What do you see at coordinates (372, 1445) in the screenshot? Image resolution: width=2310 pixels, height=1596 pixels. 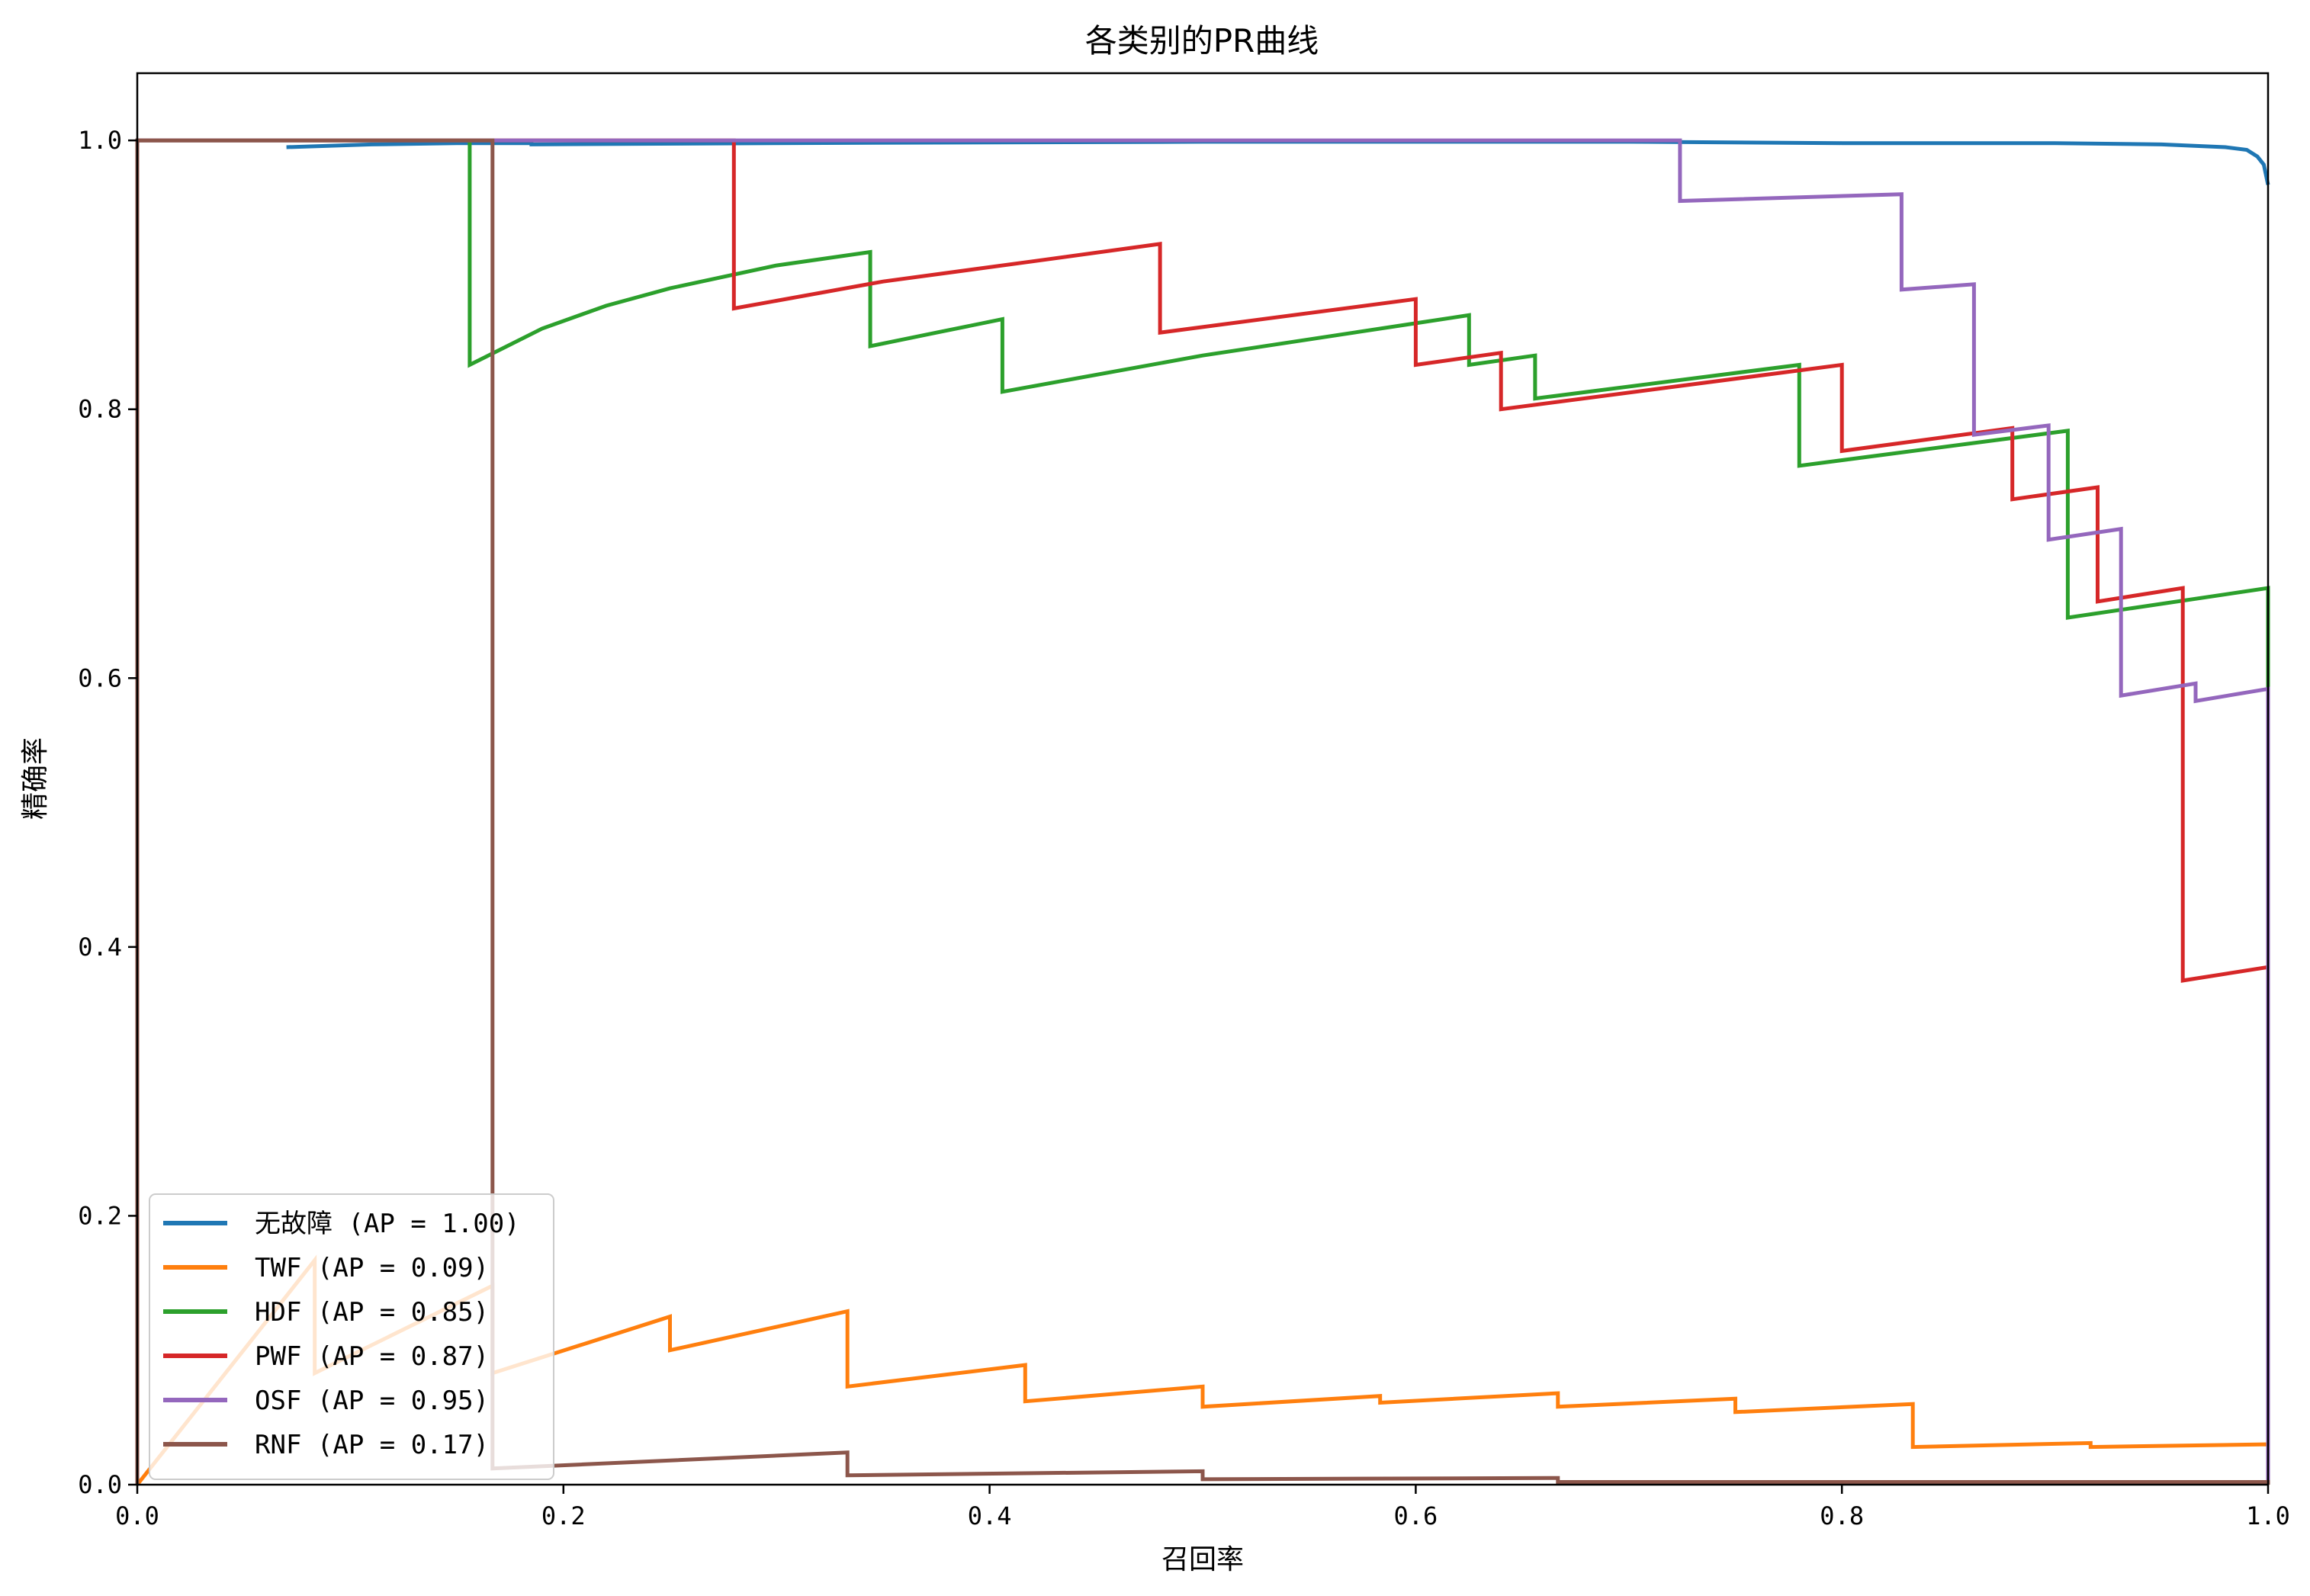 I see `legend-label-5: RNF (AP = 0.17)` at bounding box center [372, 1445].